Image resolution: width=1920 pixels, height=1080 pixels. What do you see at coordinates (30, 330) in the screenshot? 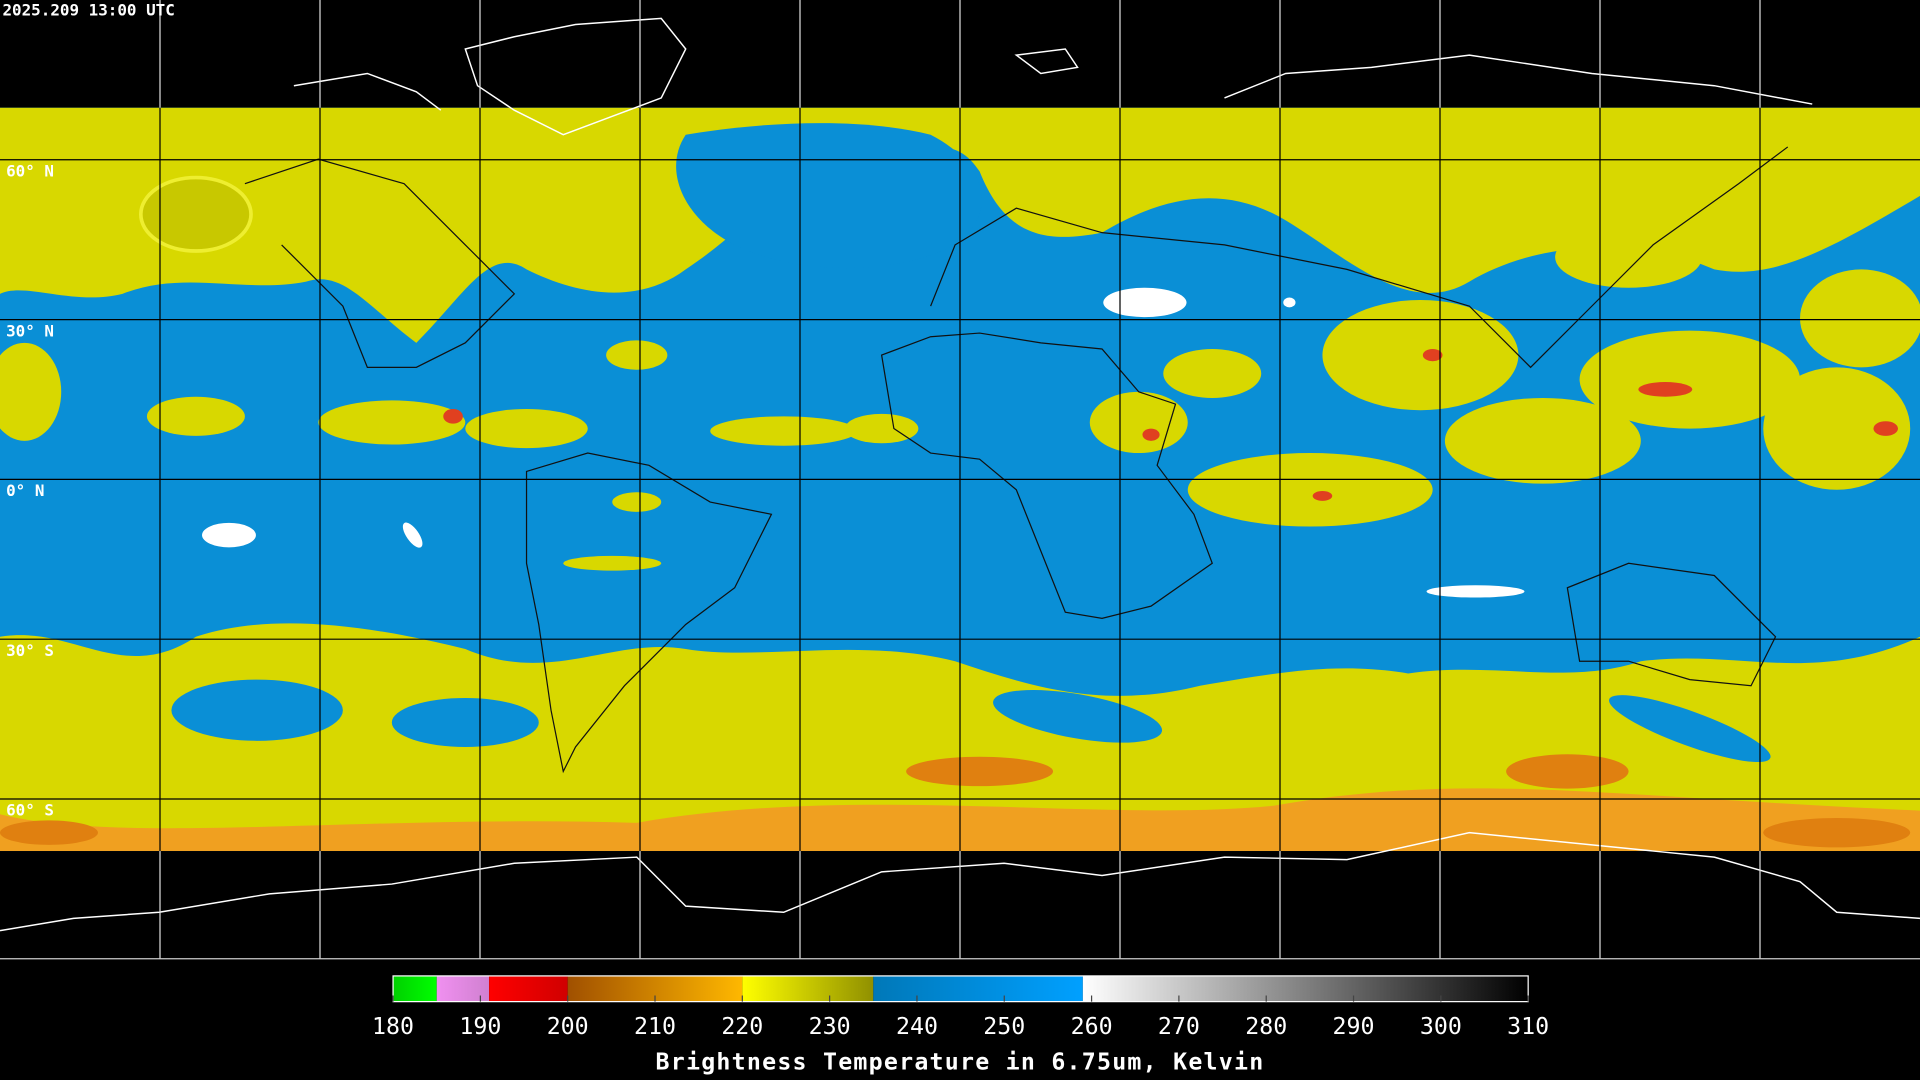
I see `latitude-label: 30° N` at bounding box center [30, 330].